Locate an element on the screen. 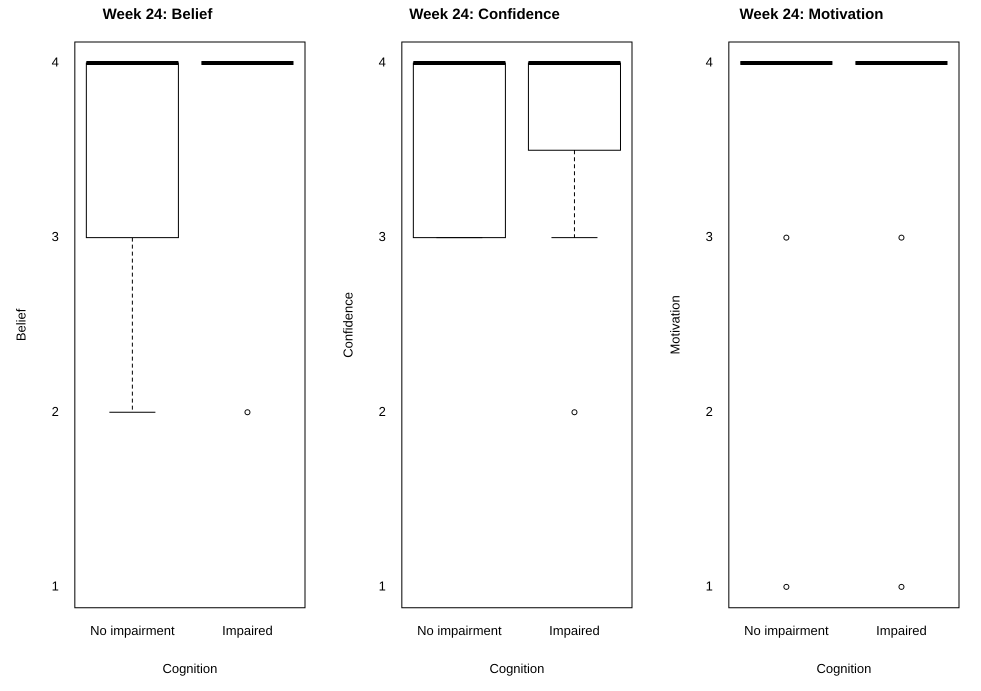 The image size is (981, 691). chart-title: Week 24: Motivation is located at coordinates (812, 15).